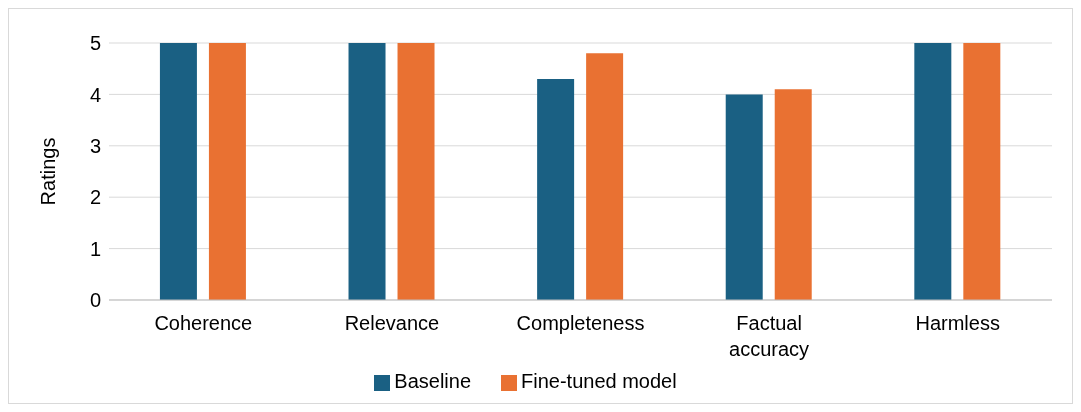 This screenshot has width=1081, height=412. What do you see at coordinates (95, 197) in the screenshot?
I see `y-tick-label: 2` at bounding box center [95, 197].